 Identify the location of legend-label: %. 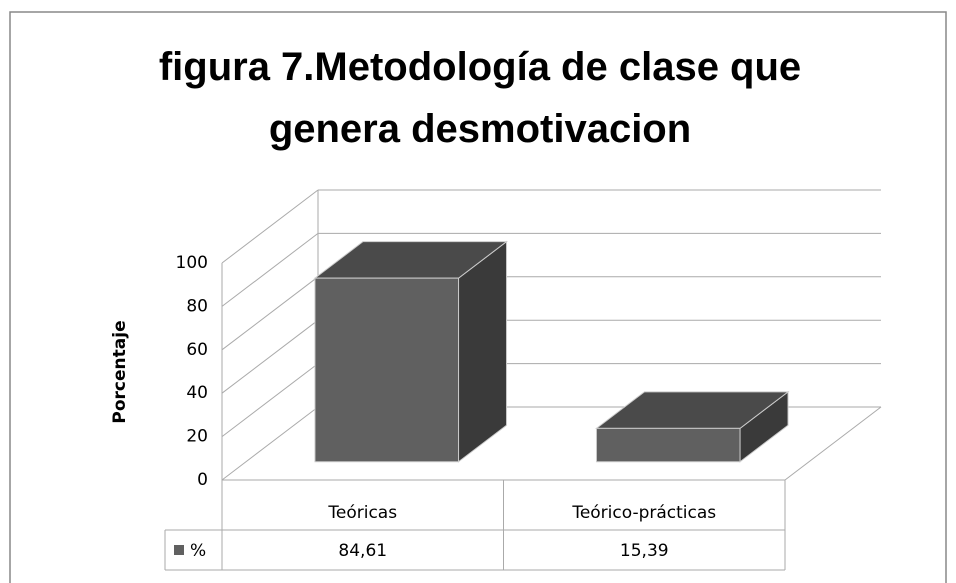
(198, 551).